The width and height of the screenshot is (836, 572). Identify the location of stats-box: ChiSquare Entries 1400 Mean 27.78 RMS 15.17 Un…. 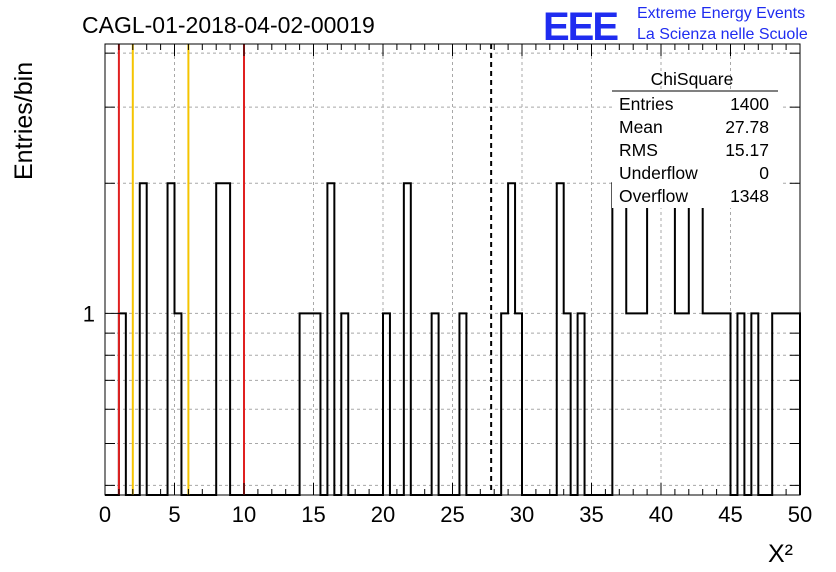
(696, 138).